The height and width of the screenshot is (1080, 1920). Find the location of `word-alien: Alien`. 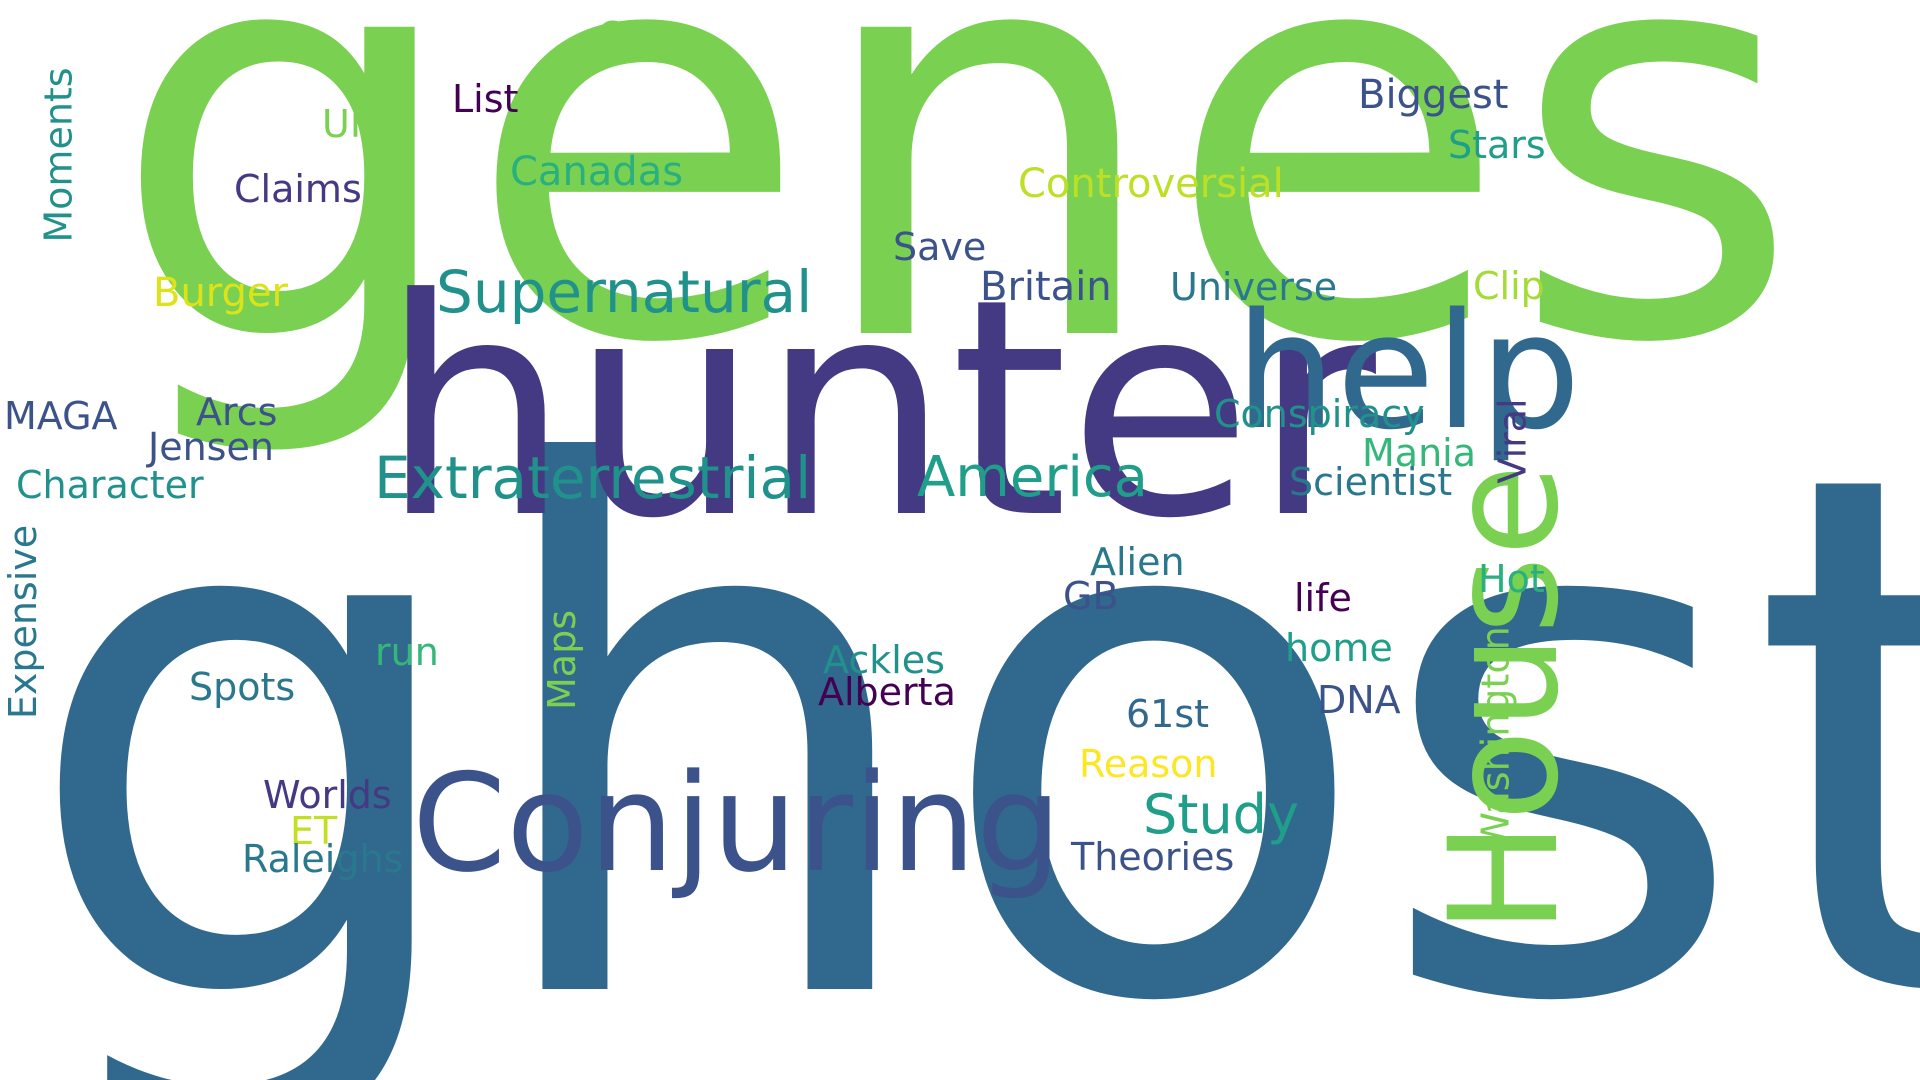

word-alien: Alien is located at coordinates (1137, 562).